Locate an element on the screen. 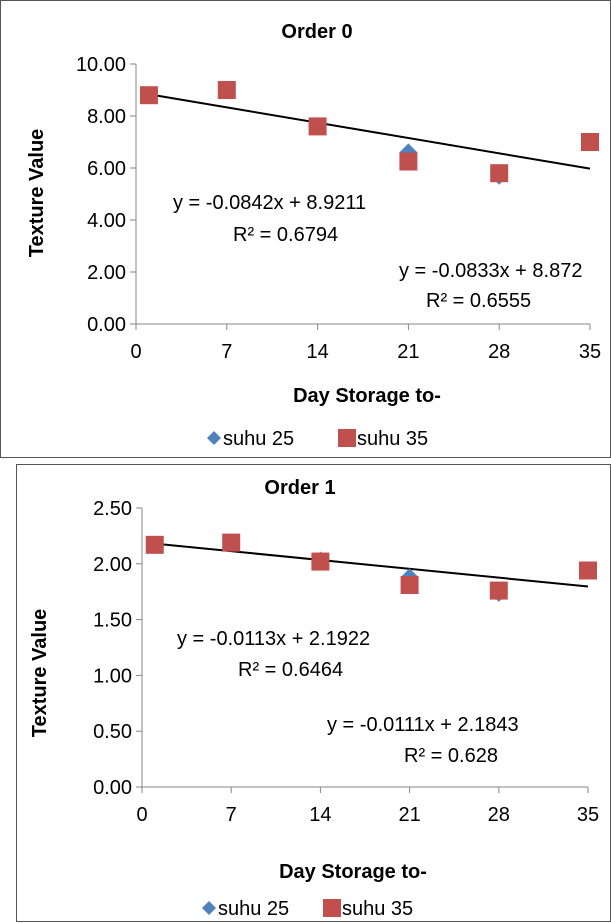 Image resolution: width=611 pixels, height=923 pixels. r-squared-suhu-25: R² = 0.6464 is located at coordinates (290, 670).